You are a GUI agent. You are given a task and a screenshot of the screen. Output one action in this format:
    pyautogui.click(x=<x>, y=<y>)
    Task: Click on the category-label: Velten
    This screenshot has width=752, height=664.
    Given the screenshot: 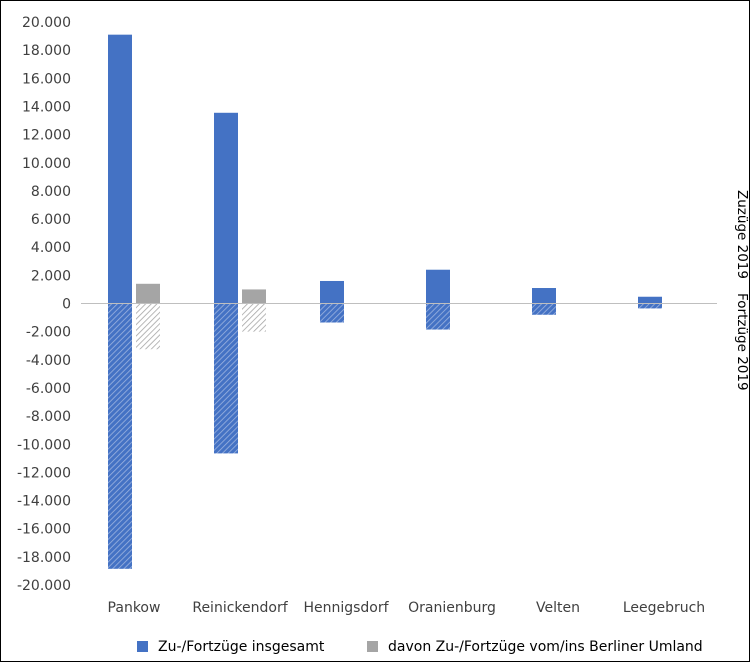 What is the action you would take?
    pyautogui.click(x=558, y=608)
    